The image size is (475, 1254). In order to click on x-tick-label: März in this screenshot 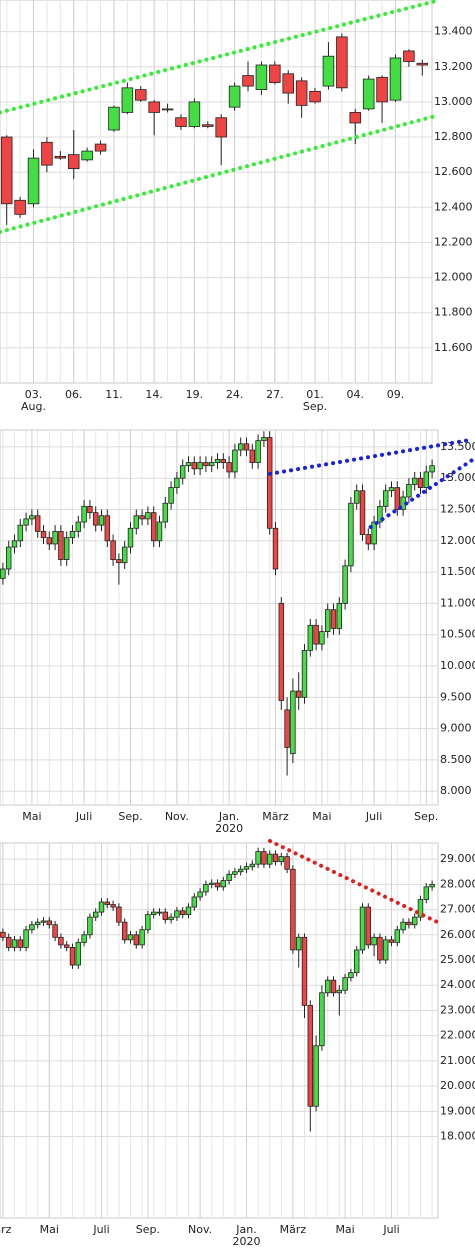, I will do `click(293, 1229)`.